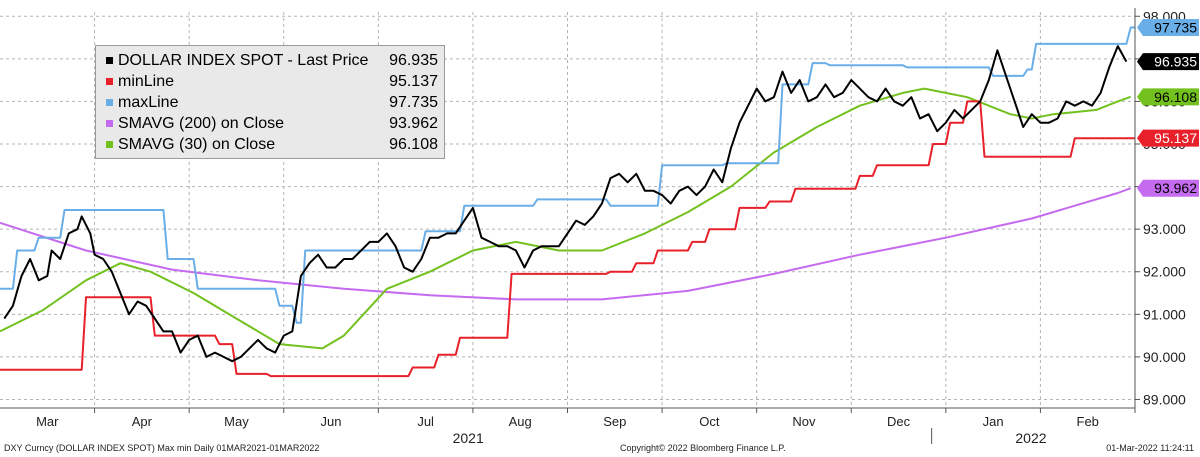 The height and width of the screenshot is (457, 1200). I want to click on legend-swatch-maxline, so click(109, 102).